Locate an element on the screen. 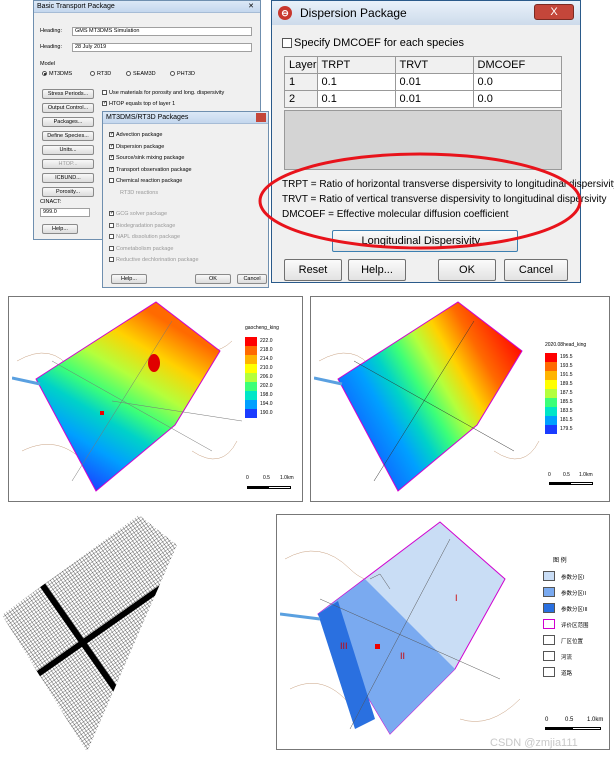  annotation-ellipse is located at coordinates (420, 201).